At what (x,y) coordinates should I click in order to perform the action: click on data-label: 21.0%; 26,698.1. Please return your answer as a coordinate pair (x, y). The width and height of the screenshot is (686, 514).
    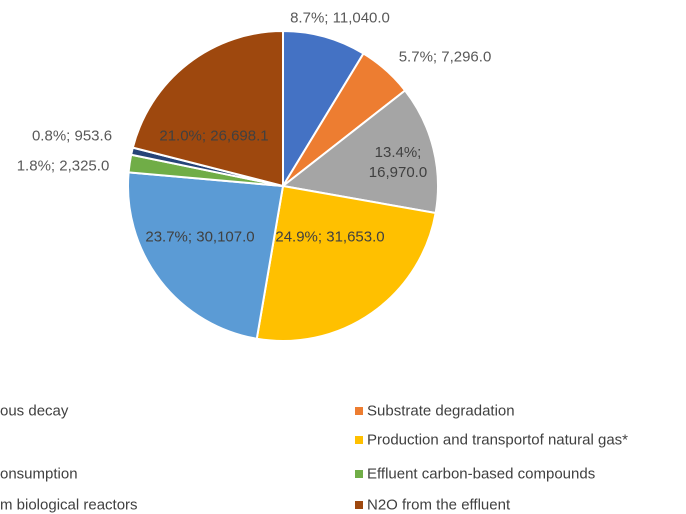
    Looking at the image, I should click on (214, 136).